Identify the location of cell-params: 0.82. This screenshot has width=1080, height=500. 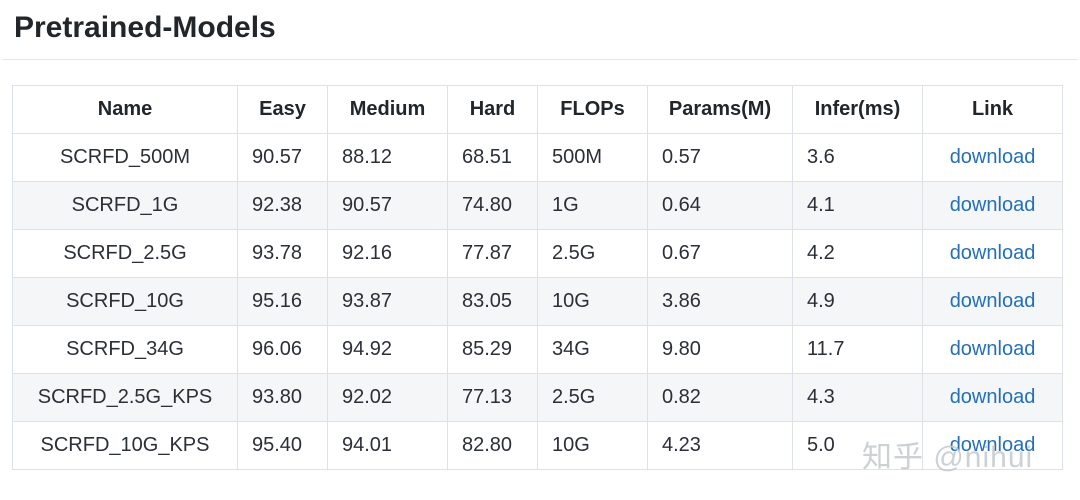
(720, 397).